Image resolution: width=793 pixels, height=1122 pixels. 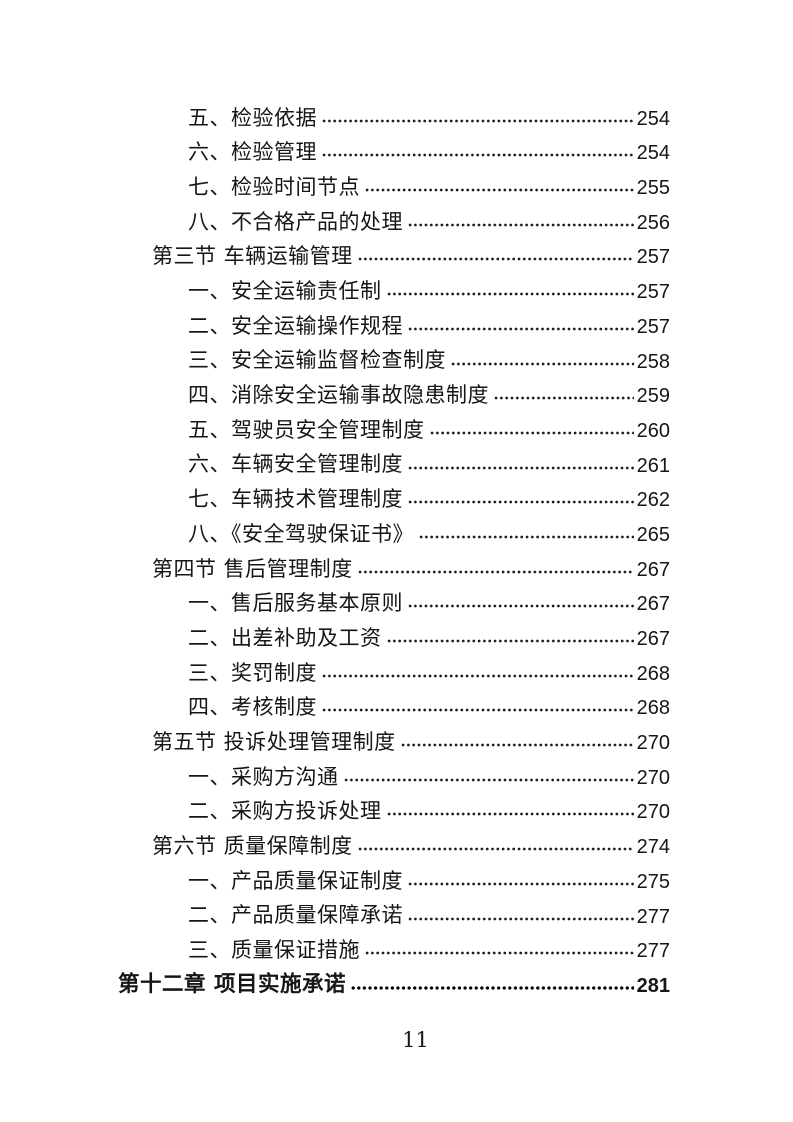 I want to click on toc-entry-title: 八、《安全驾驶保证书》, so click(x=301, y=533).